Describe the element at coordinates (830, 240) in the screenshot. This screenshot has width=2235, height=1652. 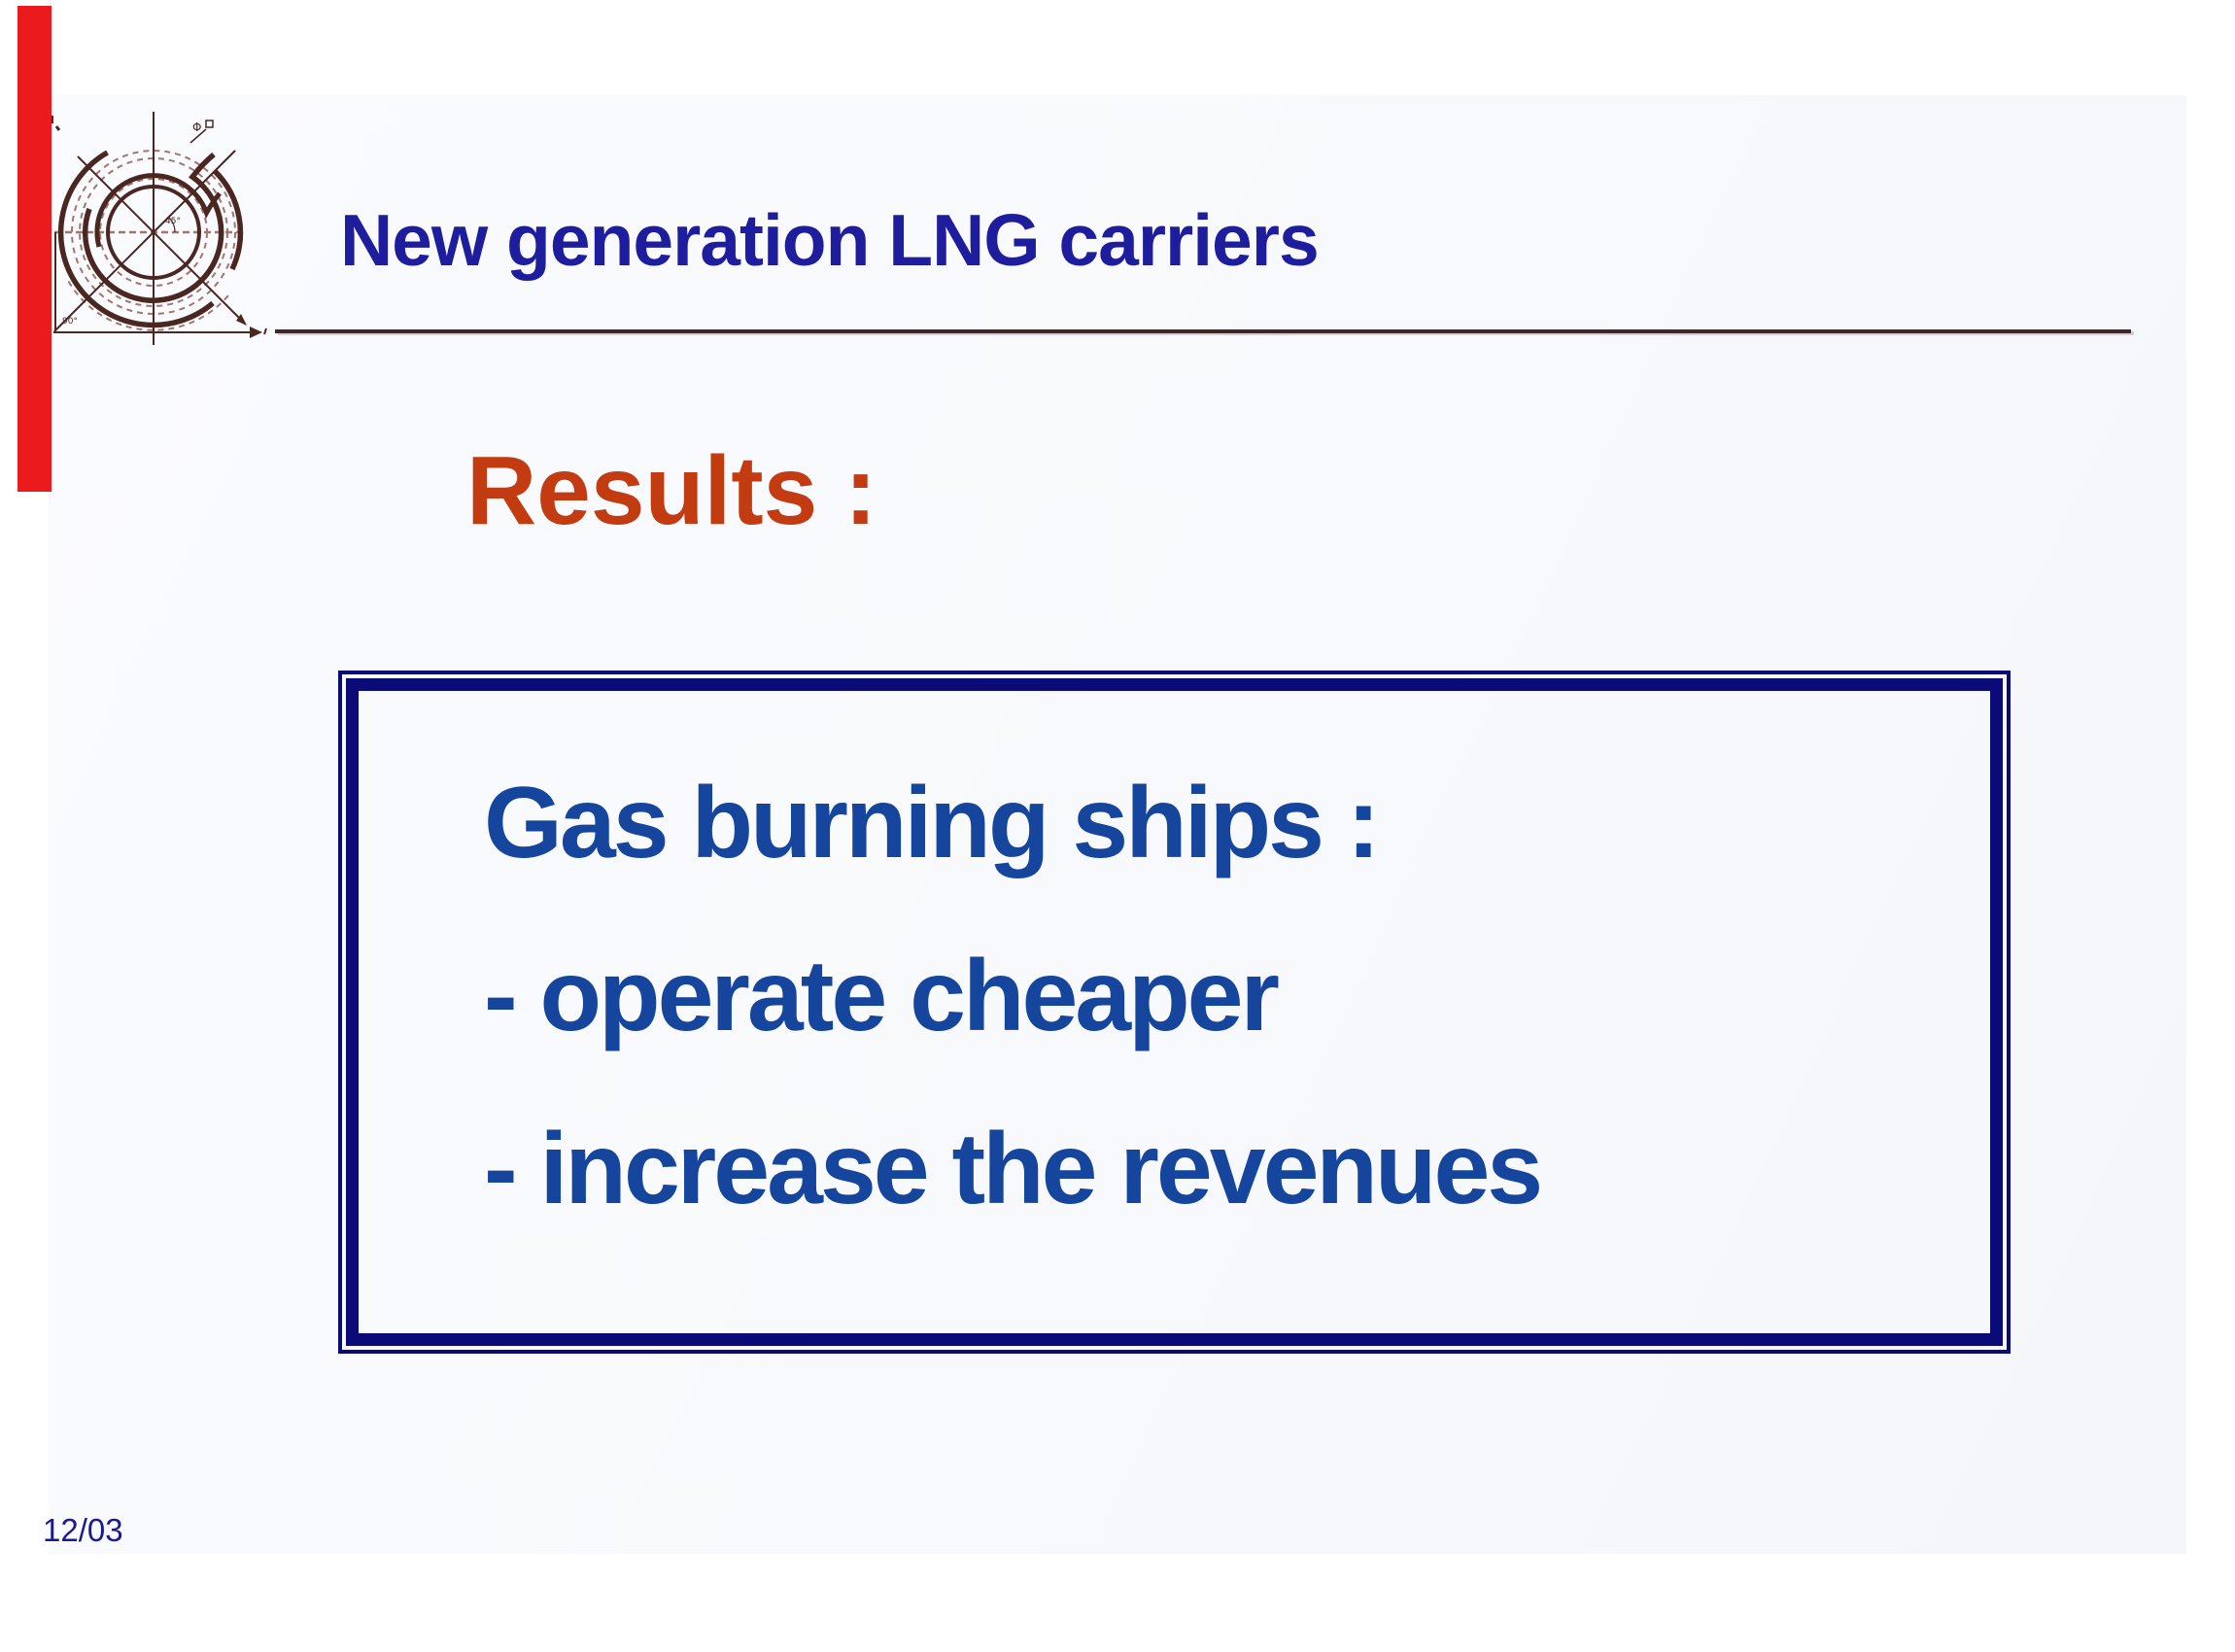
I see `slide-title: New generation LNG carriers` at that location.